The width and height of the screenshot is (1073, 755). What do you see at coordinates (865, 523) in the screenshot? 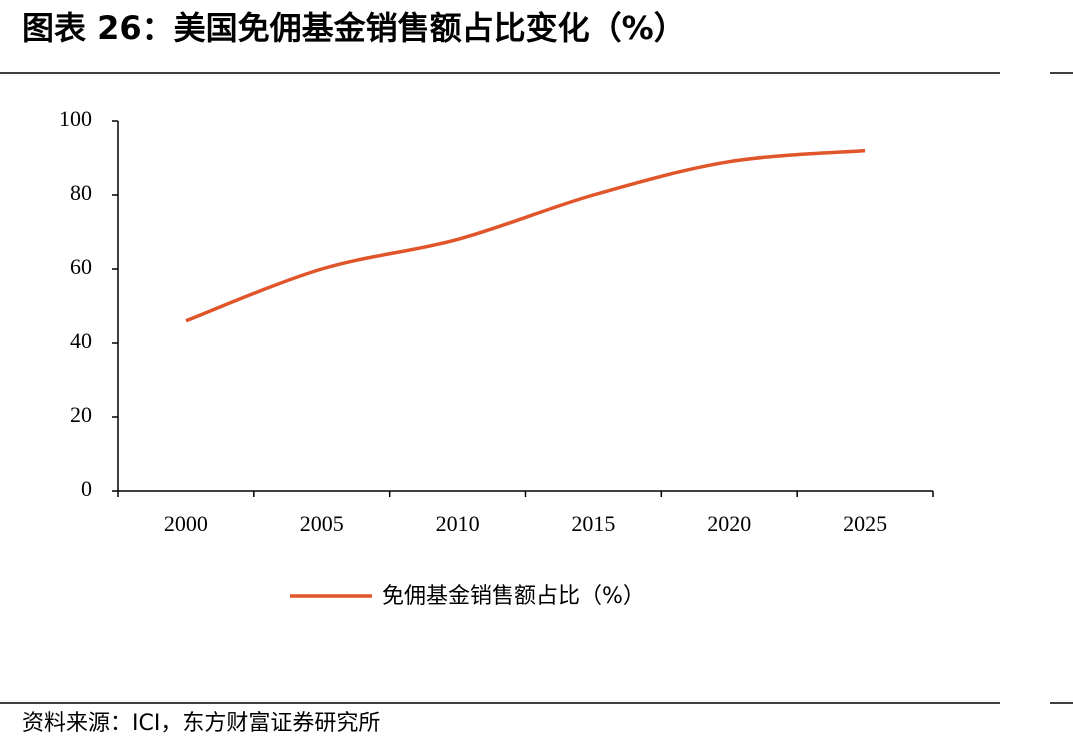
I see `x-tick-label: 2025` at bounding box center [865, 523].